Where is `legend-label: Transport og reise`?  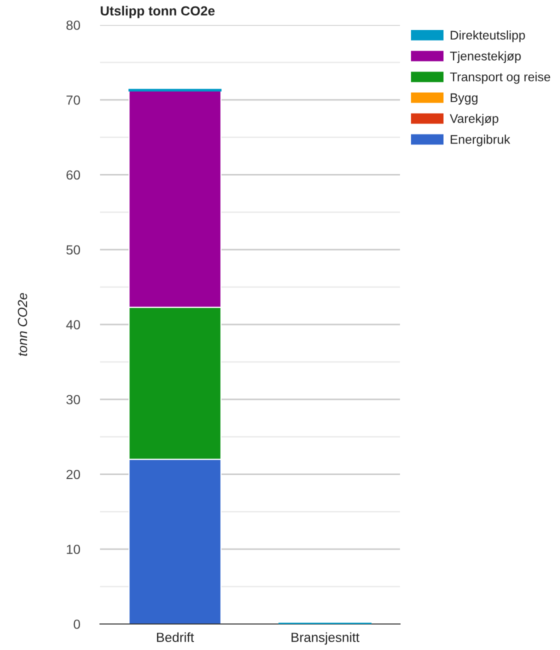
legend-label: Transport og reise is located at coordinates (500, 78).